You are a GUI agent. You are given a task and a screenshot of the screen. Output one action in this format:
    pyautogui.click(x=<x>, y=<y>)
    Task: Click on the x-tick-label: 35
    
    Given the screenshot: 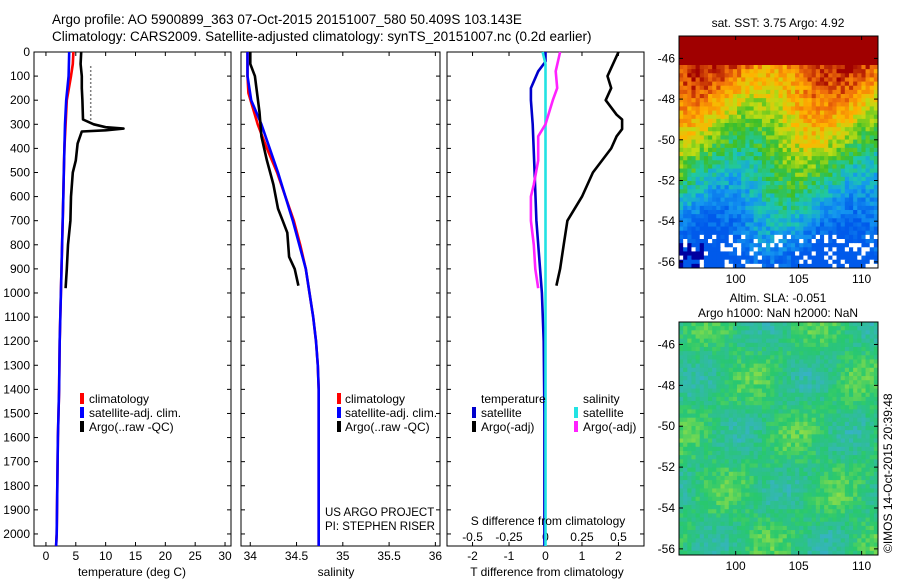 What is the action you would take?
    pyautogui.click(x=343, y=556)
    